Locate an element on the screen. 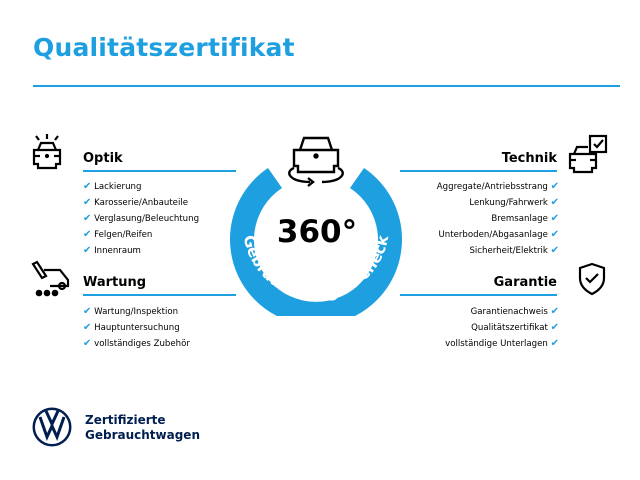 This screenshot has width=640, height=480. car-lights-icon is located at coordinates (47, 152).